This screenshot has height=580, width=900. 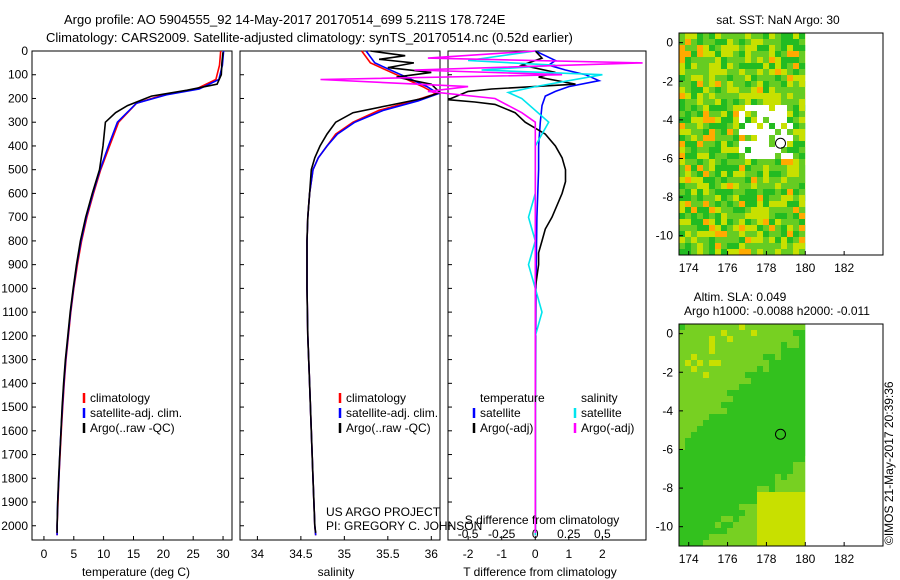 I want to click on difference-line-blue, so click(x=568, y=293).